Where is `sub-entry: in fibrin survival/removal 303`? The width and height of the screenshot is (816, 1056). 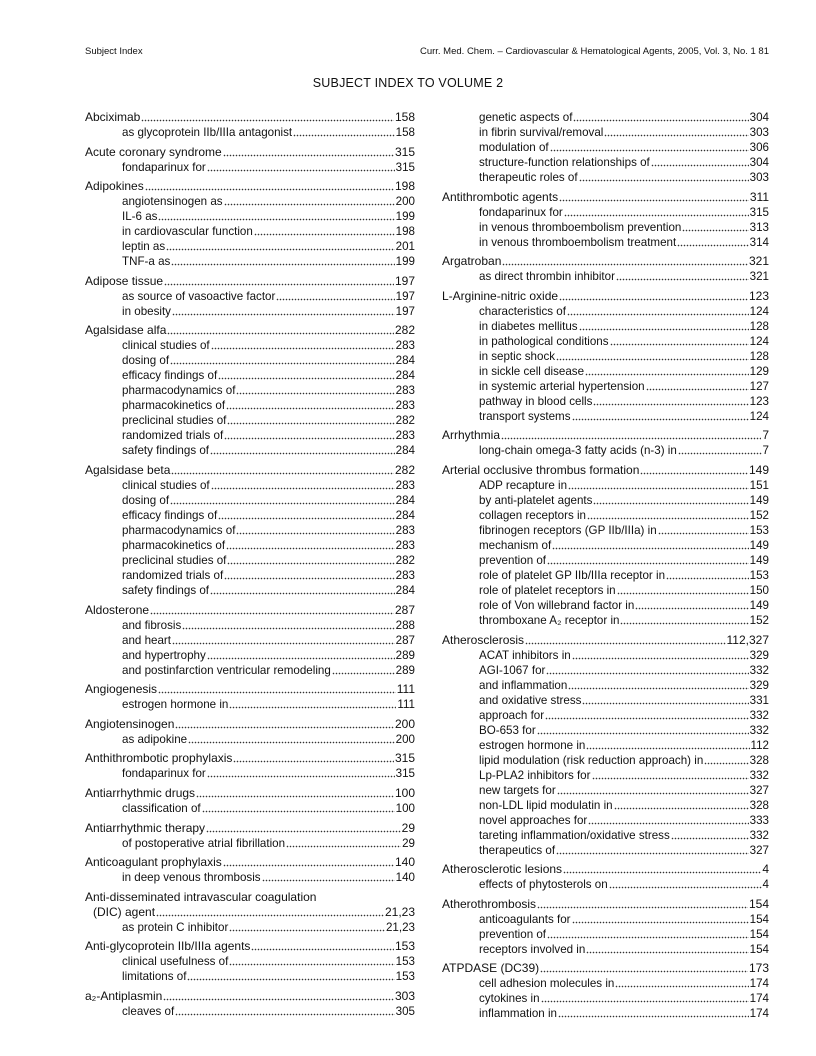 sub-entry: in fibrin survival/removal 303 is located at coordinates (605, 132).